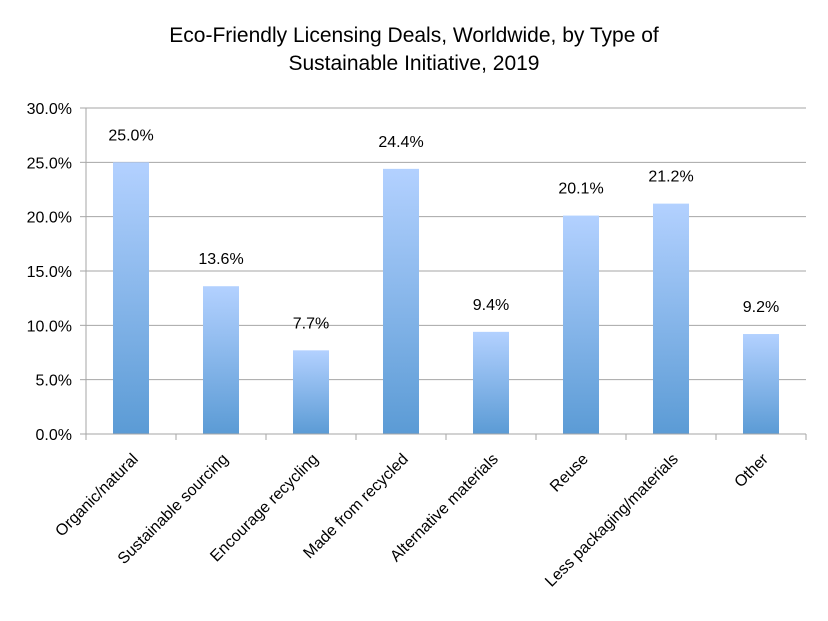 This screenshot has width=828, height=621. Describe the element at coordinates (569, 473) in the screenshot. I see `x-category-label: Reuse` at that location.